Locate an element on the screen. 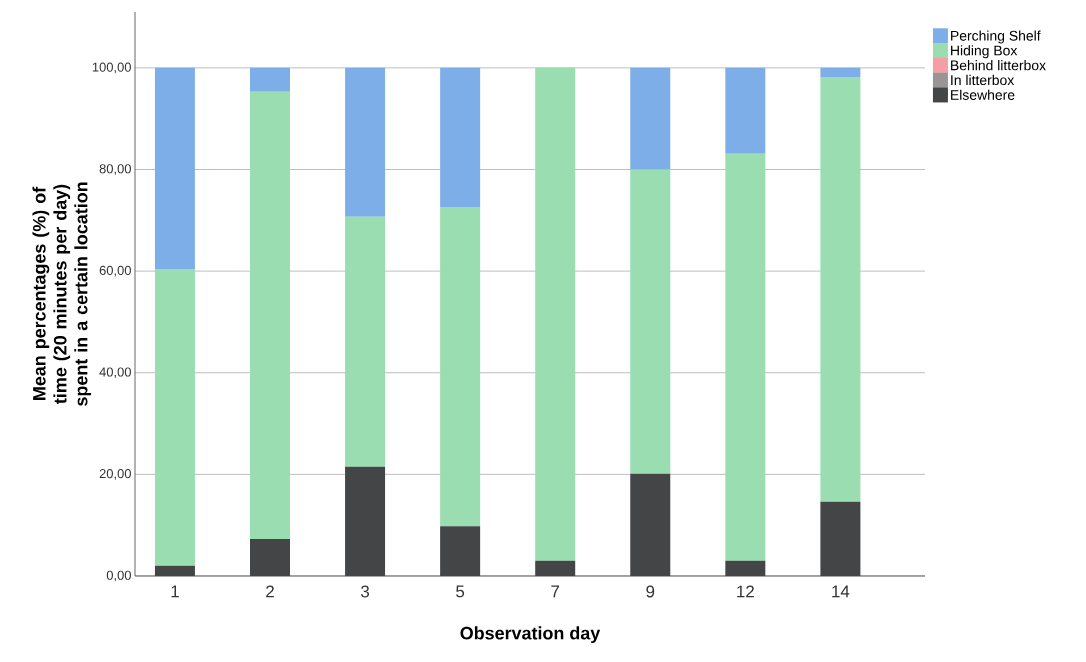 The height and width of the screenshot is (662, 1086). y-axis-title: Mean percentages (%) of time (20 minutes per day) spent in a certain location is located at coordinates (62, 294).